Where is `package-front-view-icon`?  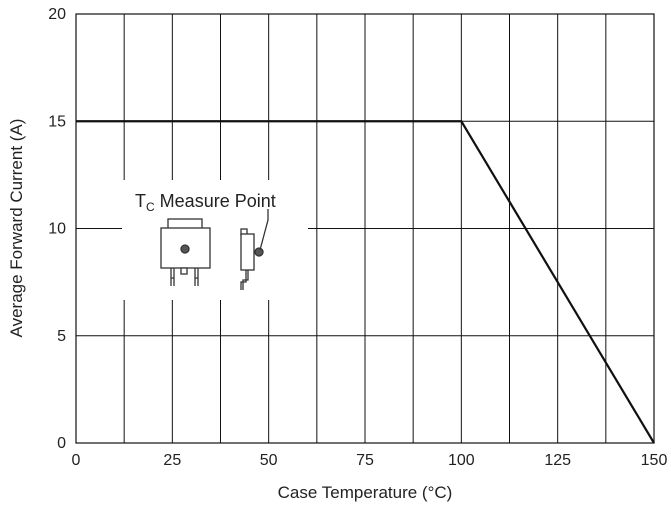
package-front-view-icon is located at coordinates (185, 252).